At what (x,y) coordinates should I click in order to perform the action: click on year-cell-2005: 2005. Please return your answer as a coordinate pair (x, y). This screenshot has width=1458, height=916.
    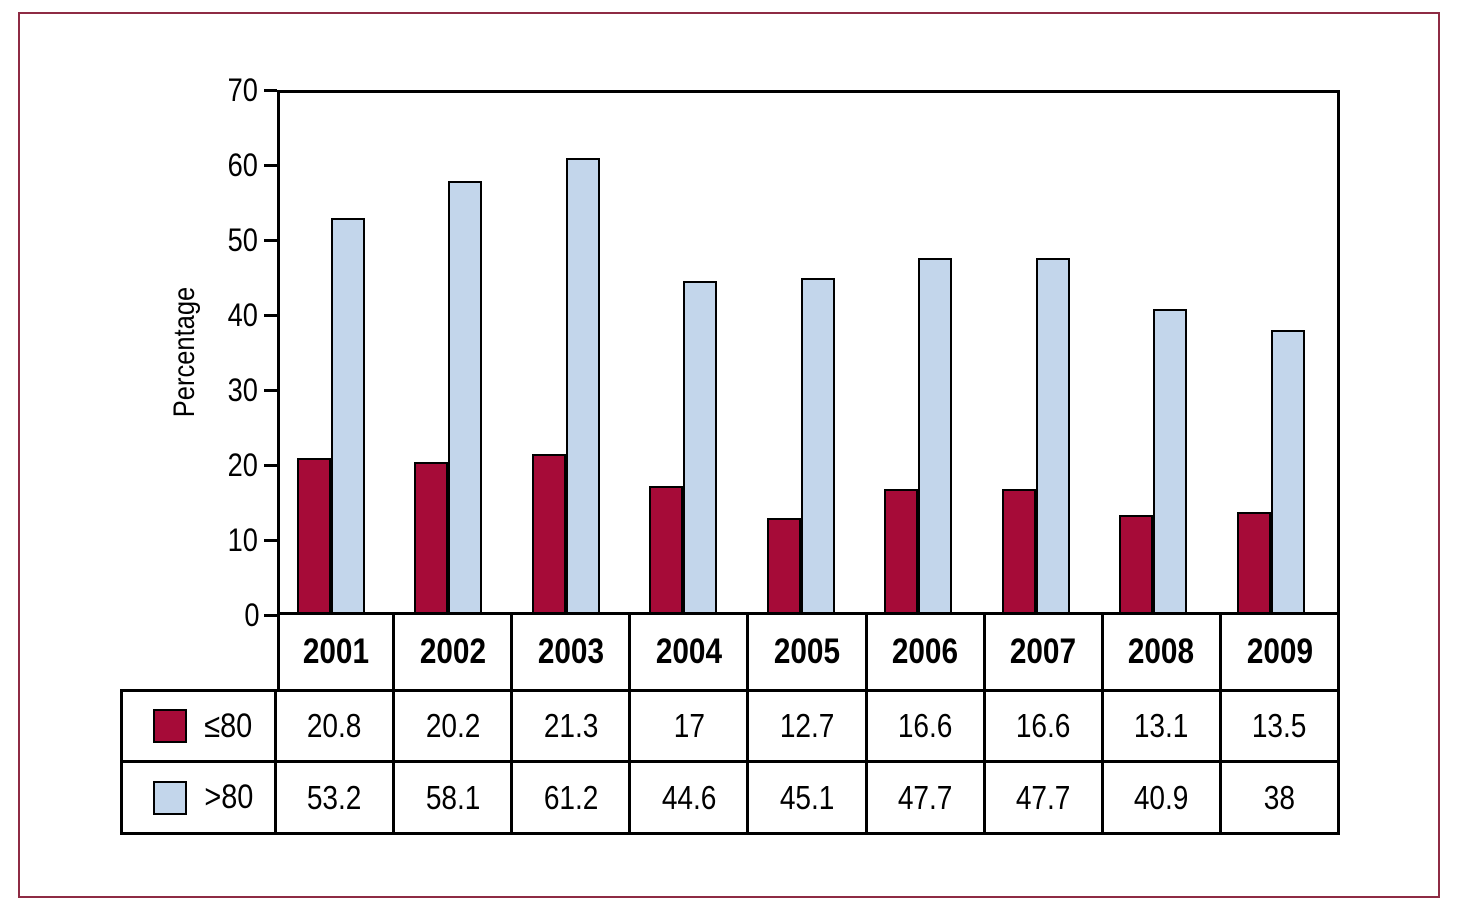
    Looking at the image, I should click on (808, 653).